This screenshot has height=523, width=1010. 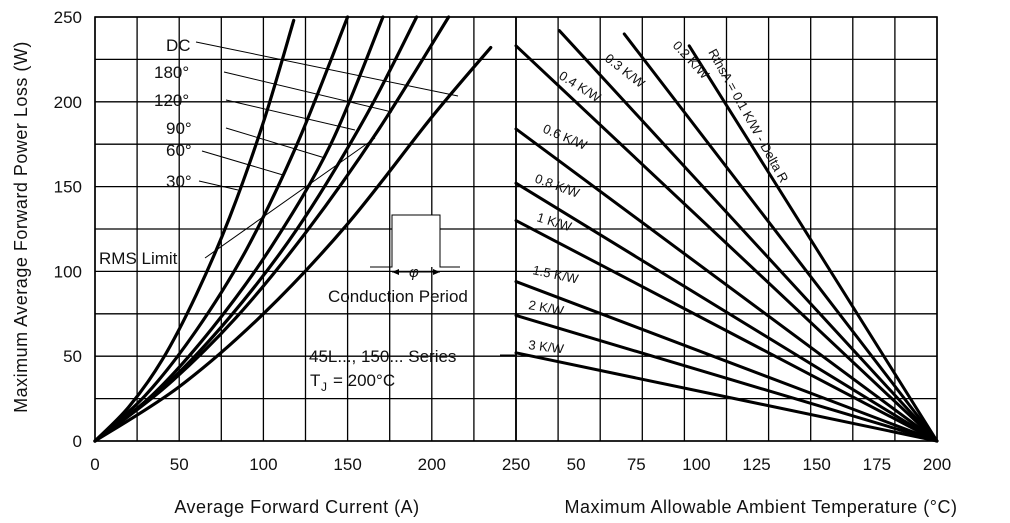 What do you see at coordinates (432, 464) in the screenshot?
I see `left-x-tick-label: 200` at bounding box center [432, 464].